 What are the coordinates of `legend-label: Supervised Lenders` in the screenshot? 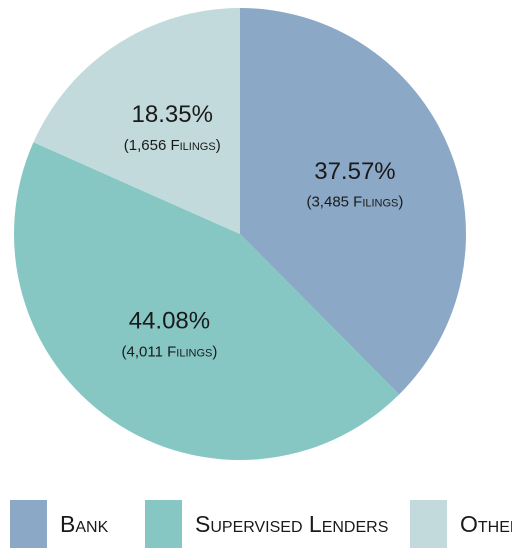 It's located at (291, 524).